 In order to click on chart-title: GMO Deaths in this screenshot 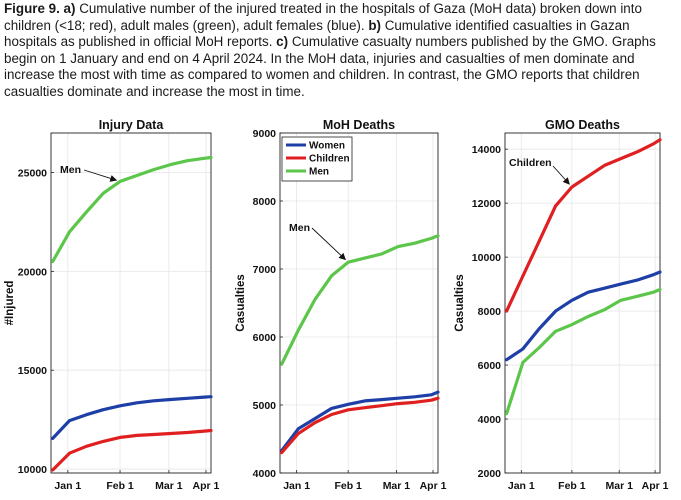, I will do `click(582, 125)`.